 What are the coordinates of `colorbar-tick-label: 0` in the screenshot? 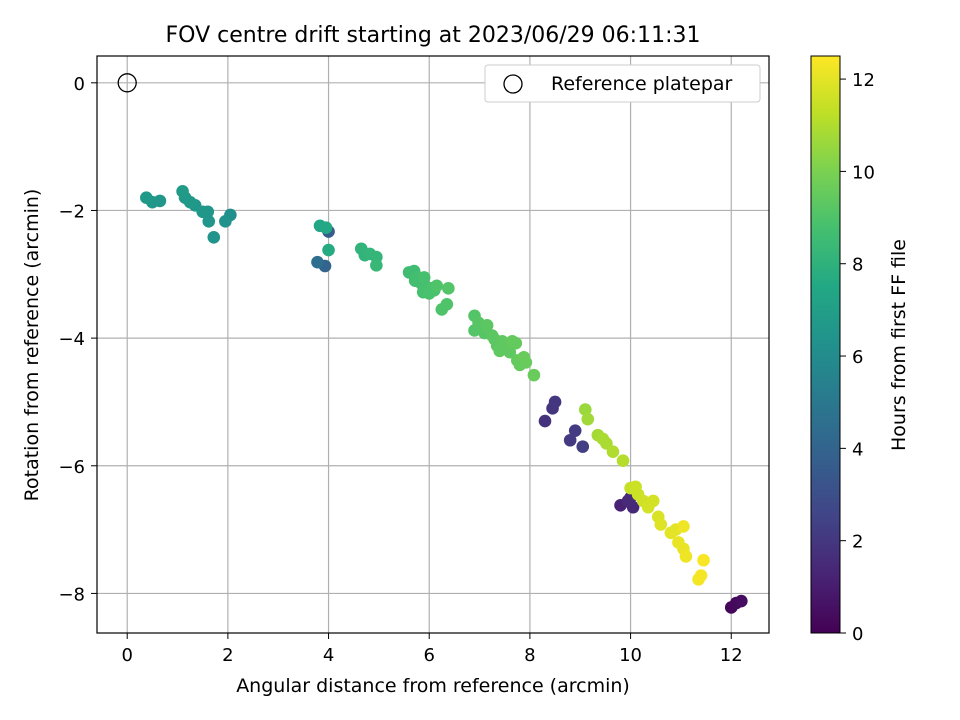 It's located at (857, 634).